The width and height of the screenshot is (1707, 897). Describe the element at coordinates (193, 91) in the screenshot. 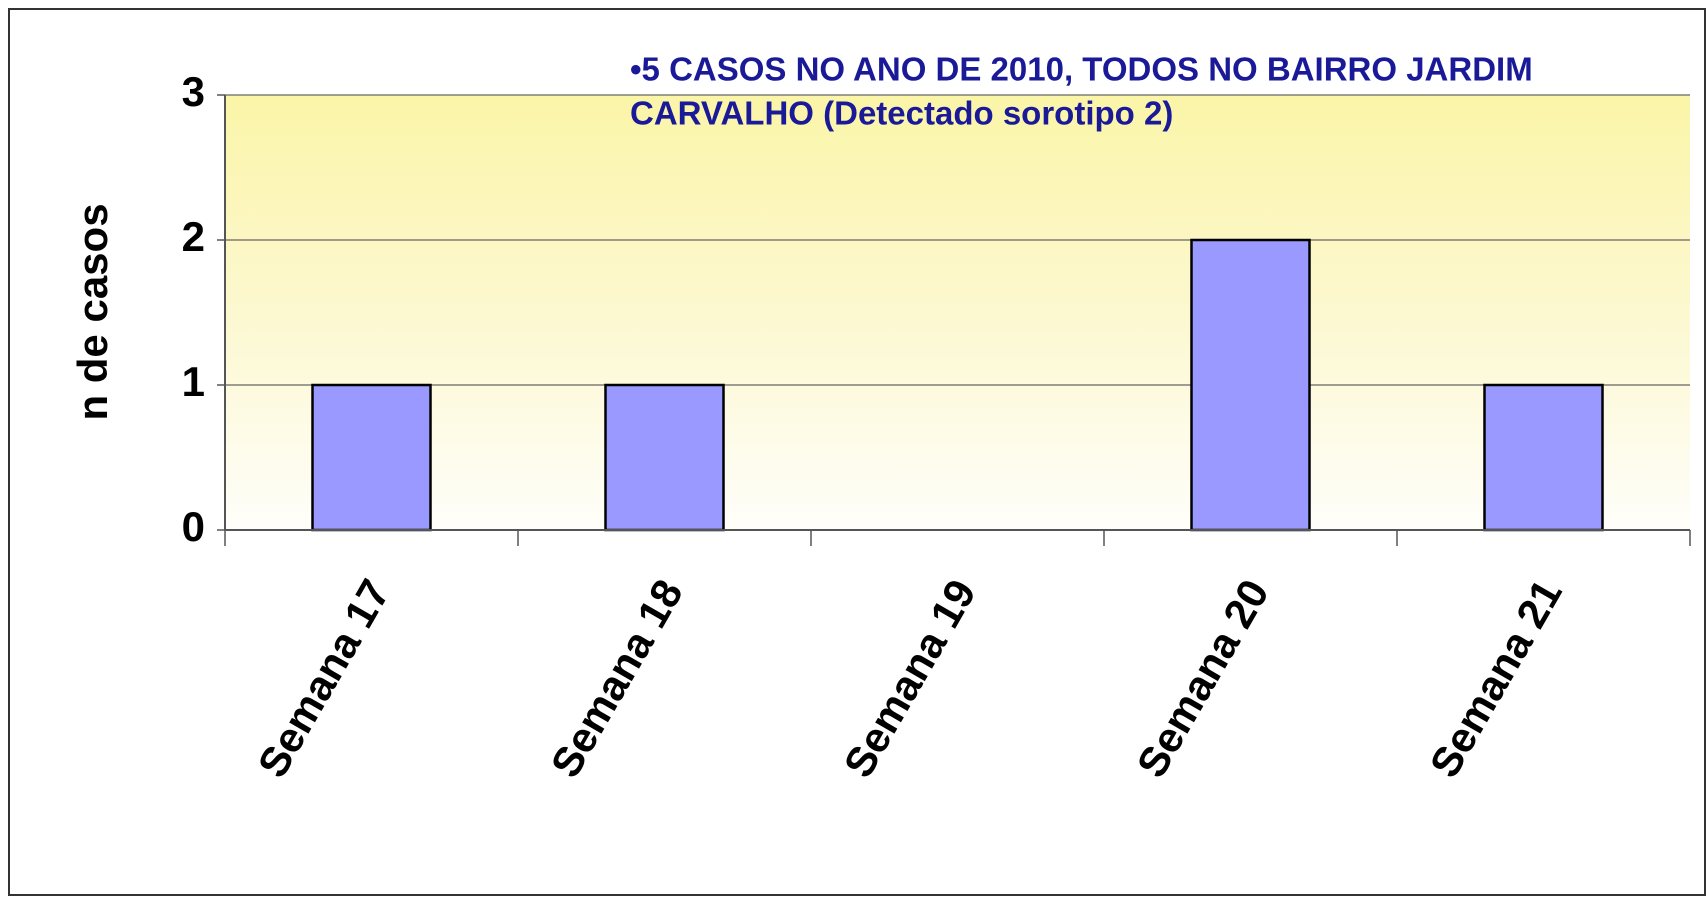

I see `y-tick-label: 3` at that location.